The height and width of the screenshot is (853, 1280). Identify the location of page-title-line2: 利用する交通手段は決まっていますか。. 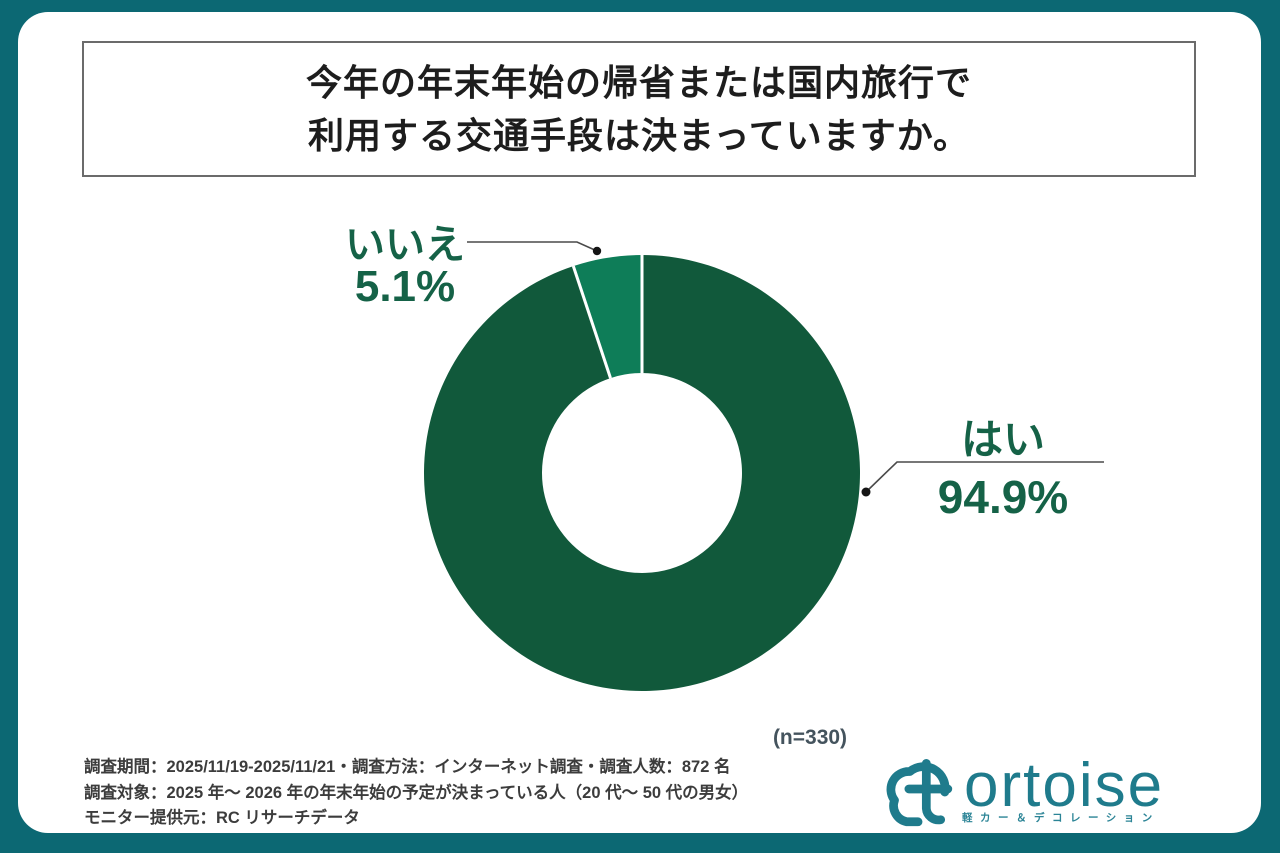
(639, 135).